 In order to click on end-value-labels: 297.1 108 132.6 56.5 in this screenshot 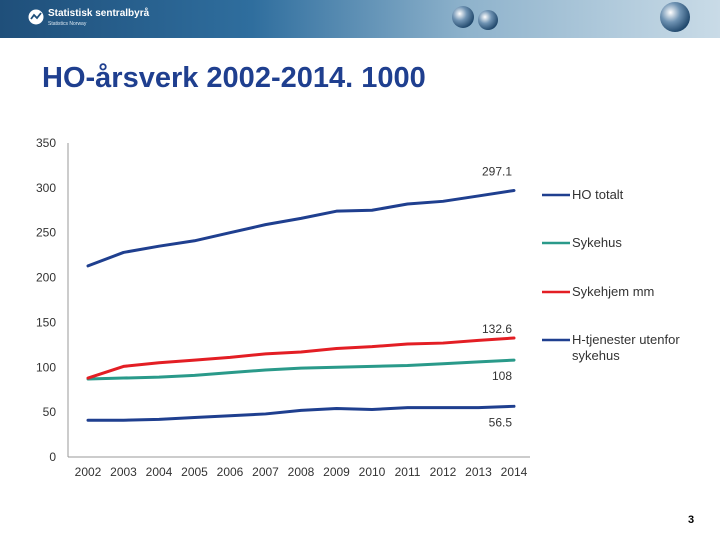, I will do `click(497, 296)`.